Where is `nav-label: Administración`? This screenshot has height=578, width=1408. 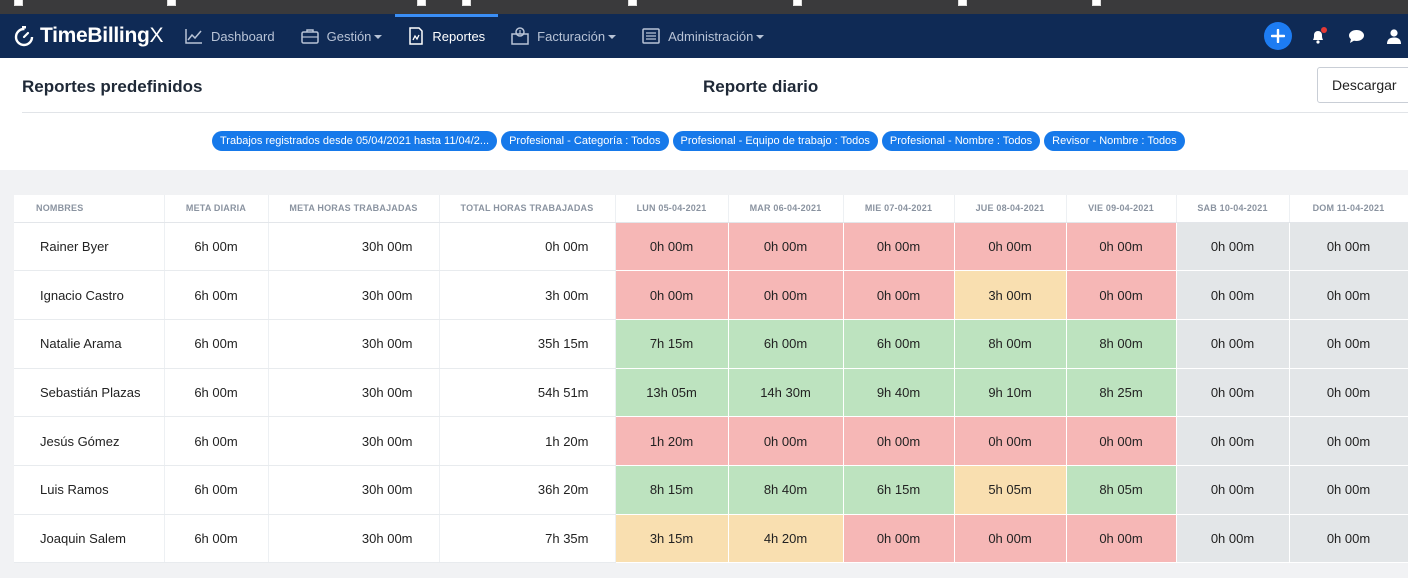
nav-label: Administración is located at coordinates (711, 36).